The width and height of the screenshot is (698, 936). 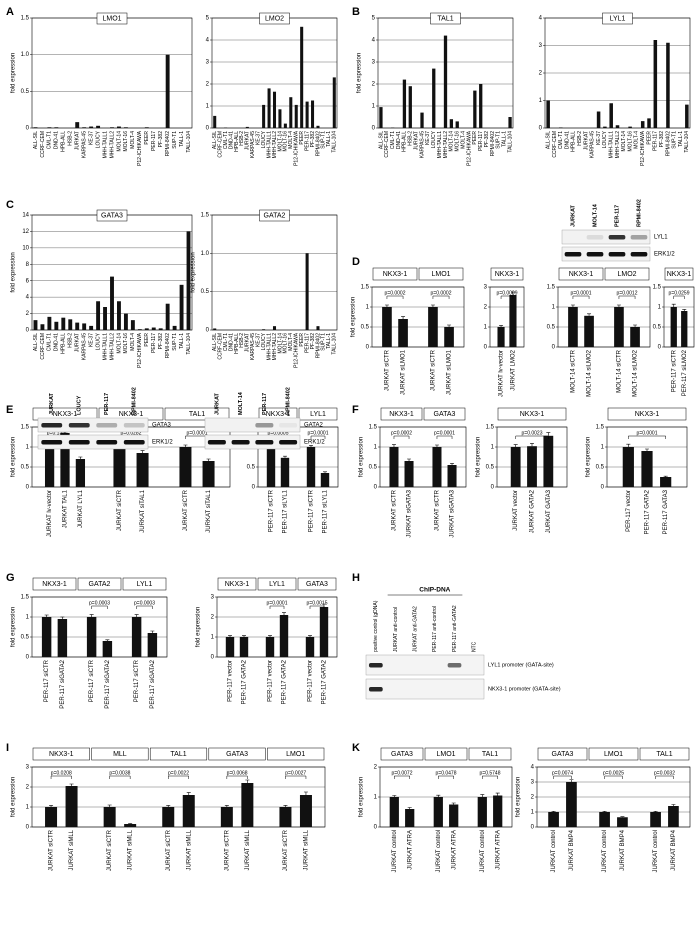 I want to click on x-tick-label: JURKAT siCTR, so click(x=434, y=370).